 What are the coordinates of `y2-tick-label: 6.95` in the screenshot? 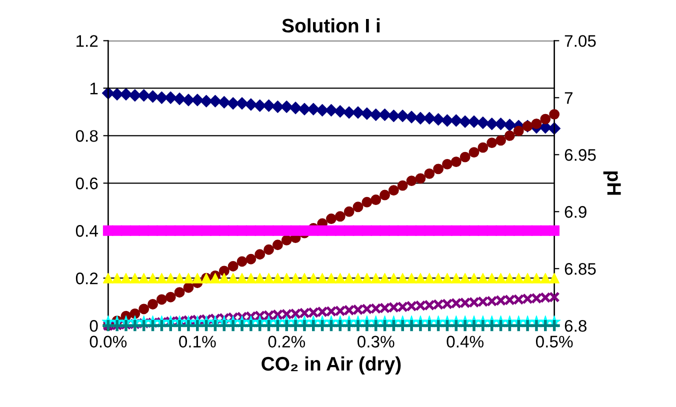 It's located at (580, 155).